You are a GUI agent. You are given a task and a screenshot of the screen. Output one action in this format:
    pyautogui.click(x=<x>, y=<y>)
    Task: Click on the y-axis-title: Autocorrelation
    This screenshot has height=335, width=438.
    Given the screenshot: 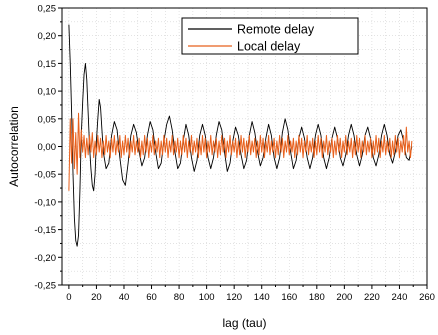 What is the action you would take?
    pyautogui.click(x=14, y=146)
    